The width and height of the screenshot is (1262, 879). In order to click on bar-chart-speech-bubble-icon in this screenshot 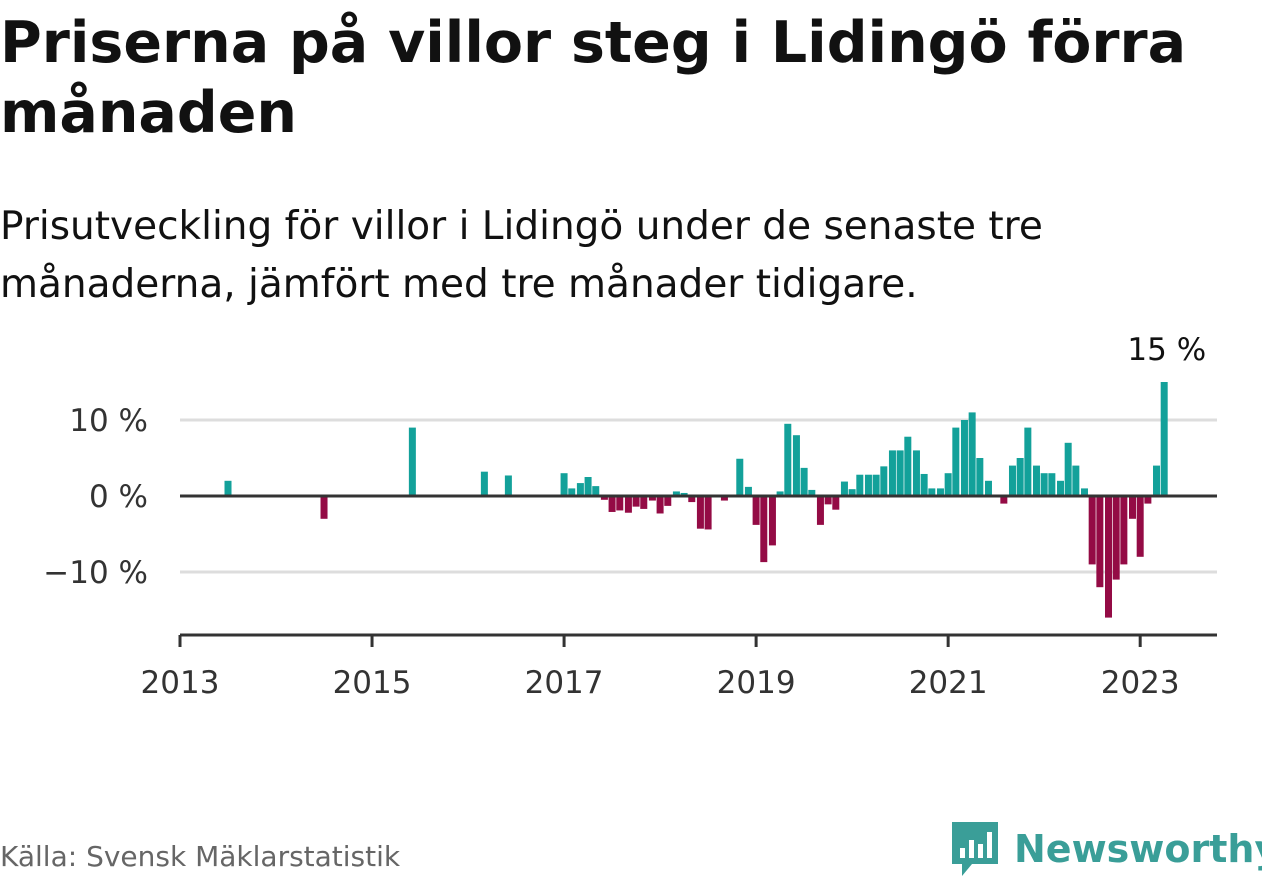, I will do `click(975, 849)`.